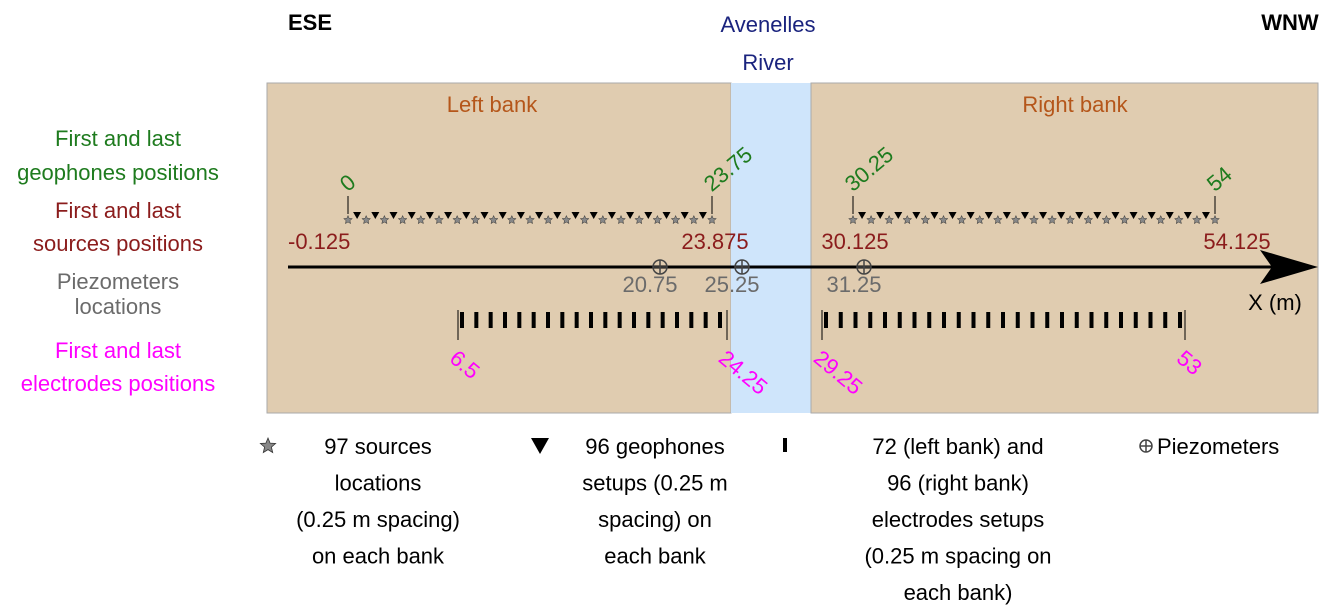 This screenshot has height=613, width=1341. Describe the element at coordinates (118, 383) in the screenshot. I see `side-label: electrodes positions` at that location.